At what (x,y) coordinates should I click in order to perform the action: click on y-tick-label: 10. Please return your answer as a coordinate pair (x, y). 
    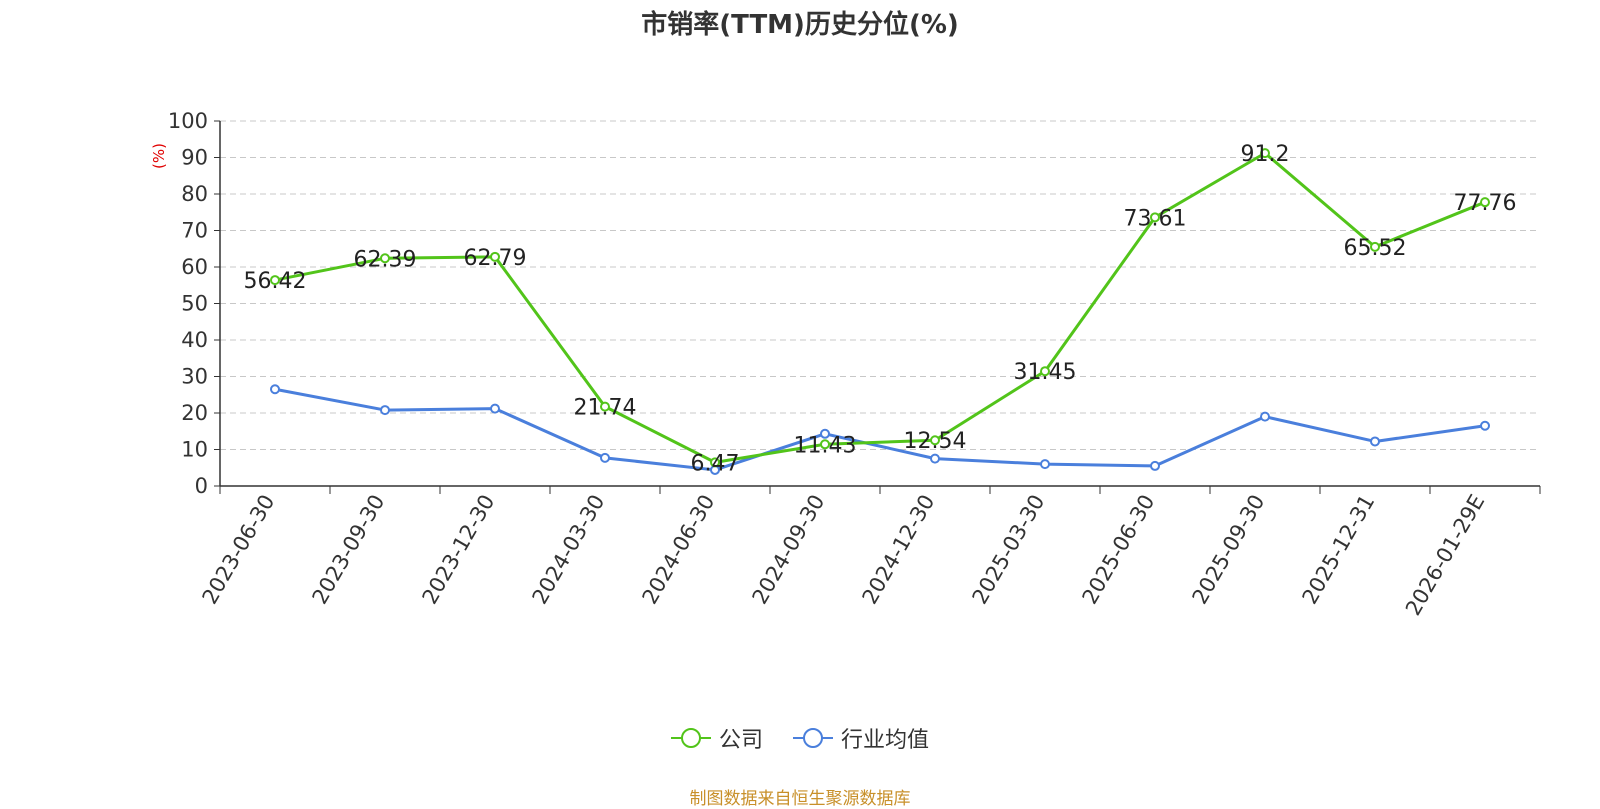
    Looking at the image, I should click on (194, 450).